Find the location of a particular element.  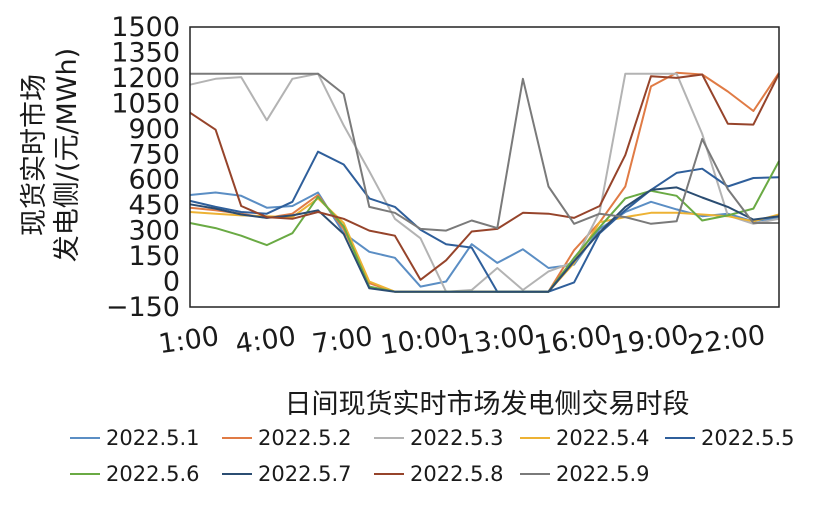

x-tick-label: 4:00 is located at coordinates (265, 340).